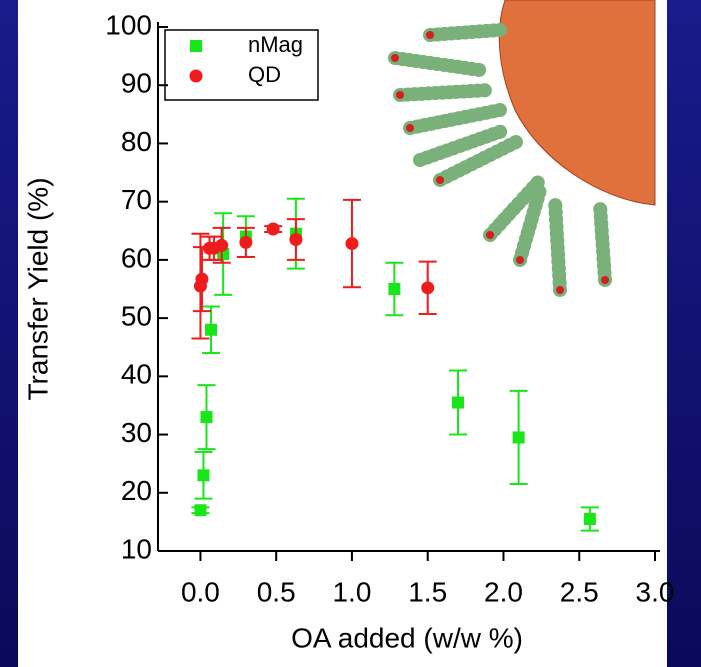 This screenshot has height=667, width=701. I want to click on x-tick-label: 1.5, so click(427, 591).